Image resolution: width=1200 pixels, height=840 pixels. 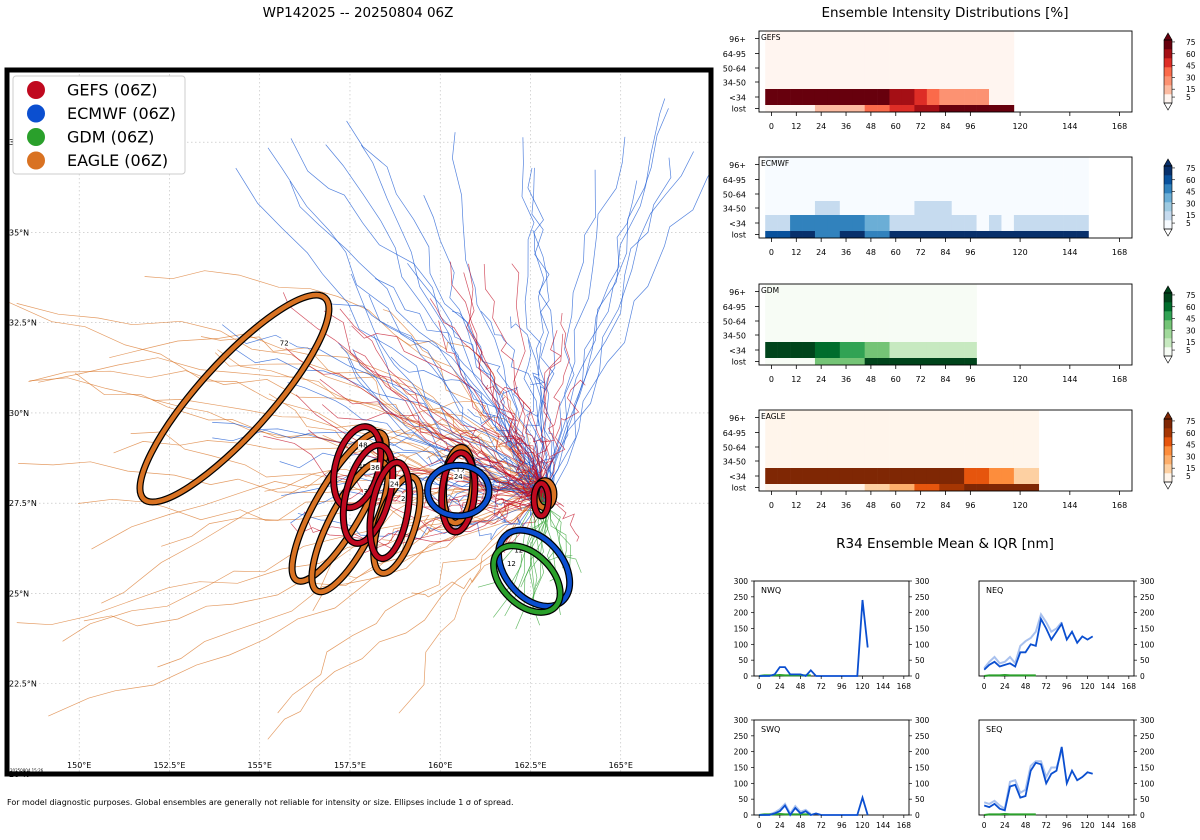 I want to click on lat-label: 30°N, so click(x=19, y=413).